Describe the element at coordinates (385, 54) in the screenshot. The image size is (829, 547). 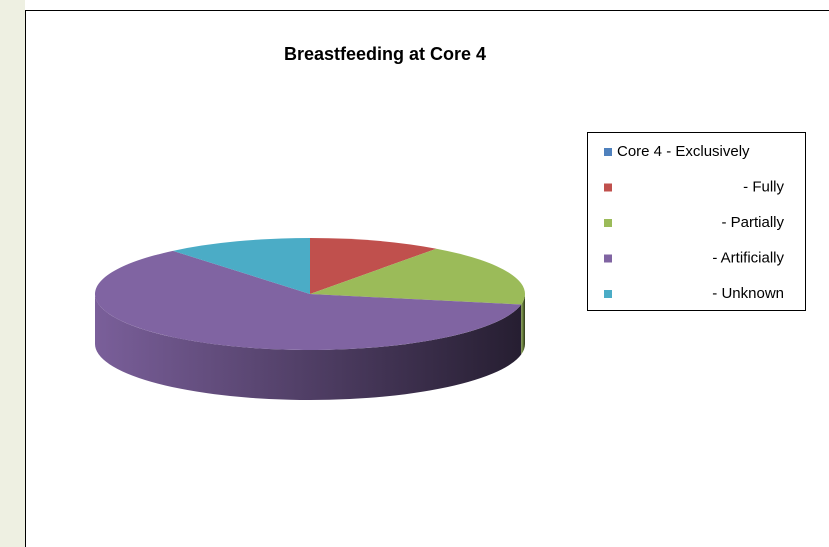
I see `chart-title: Breastfeeding at Core 4` at that location.